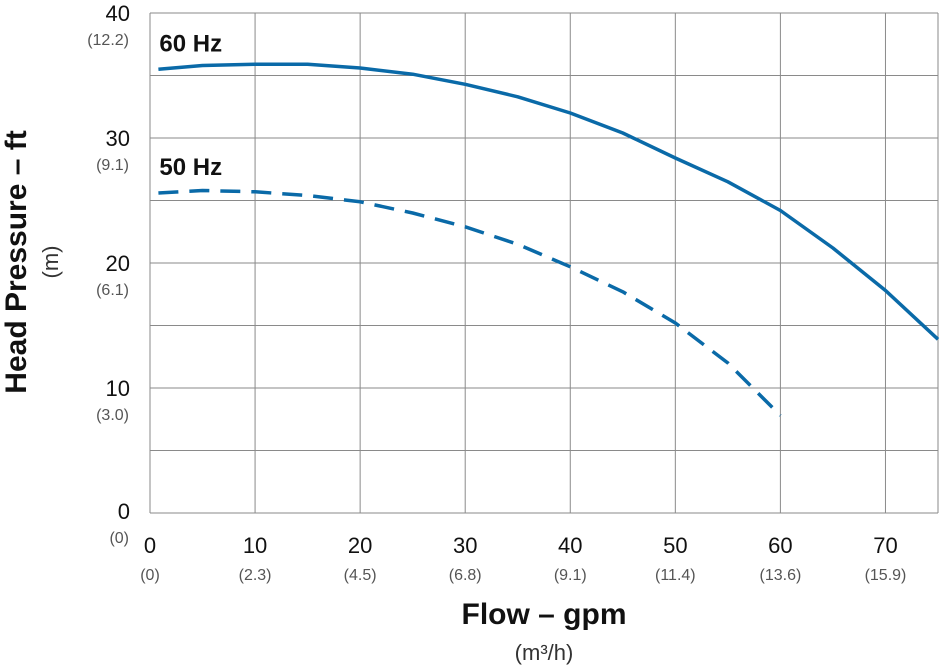 The height and width of the screenshot is (667, 940). I want to click on x-tick-label: 40, so click(570, 545).